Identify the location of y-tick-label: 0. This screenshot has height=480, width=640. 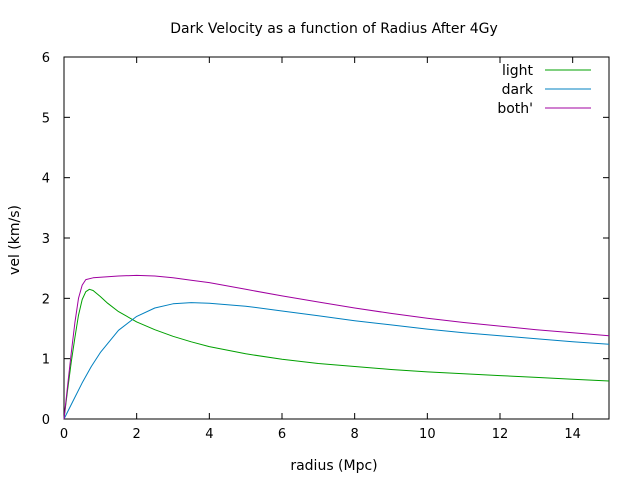
(46, 420).